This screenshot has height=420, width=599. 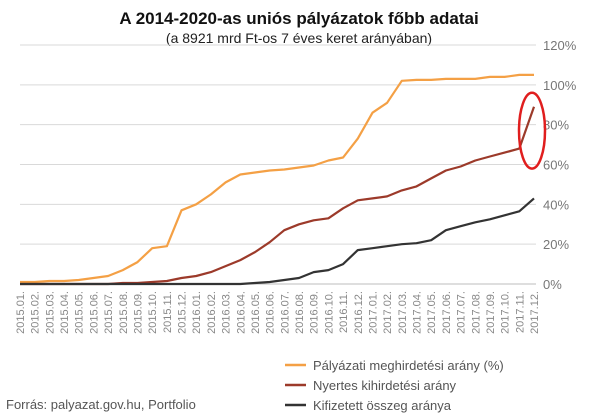 I want to click on x-tick-label: 2017.12., so click(x=535, y=312).